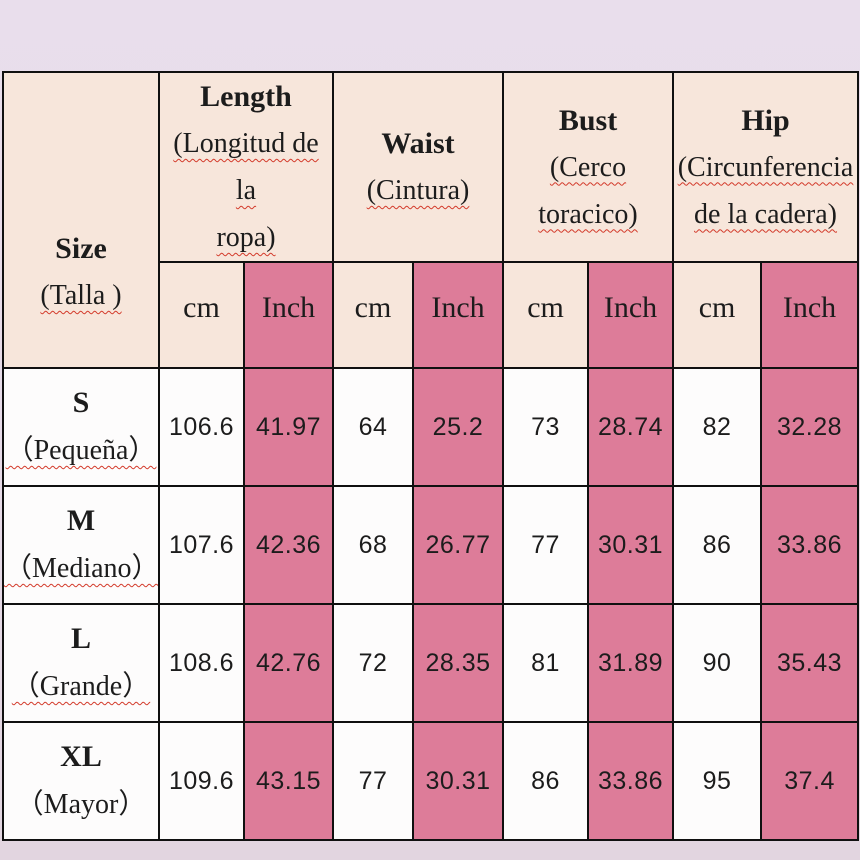 This screenshot has width=860, height=860. What do you see at coordinates (288, 545) in the screenshot?
I see `cell-m-length-inch: 42.36` at bounding box center [288, 545].